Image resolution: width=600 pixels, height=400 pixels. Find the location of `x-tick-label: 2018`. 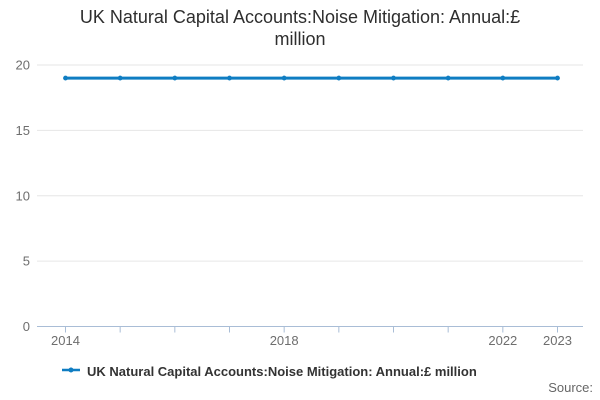

x-tick-label: 2018 is located at coordinates (284, 340).